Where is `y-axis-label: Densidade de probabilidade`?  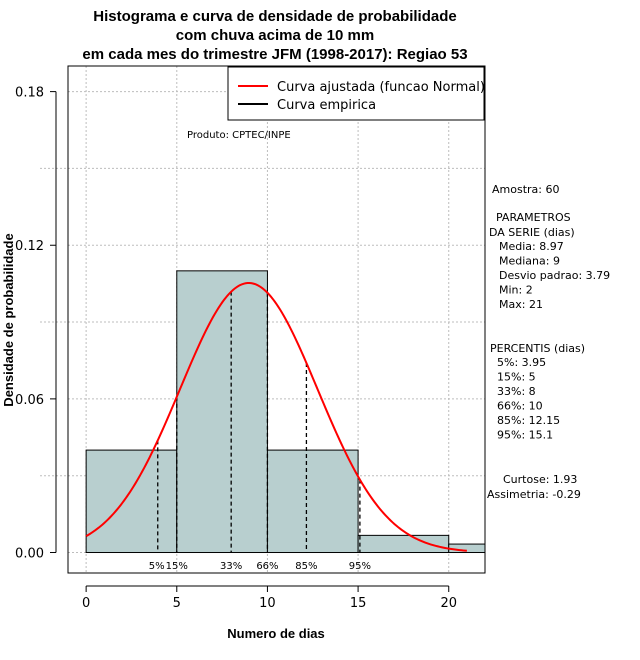 y-axis-label: Densidade de probabilidade is located at coordinates (8, 319).